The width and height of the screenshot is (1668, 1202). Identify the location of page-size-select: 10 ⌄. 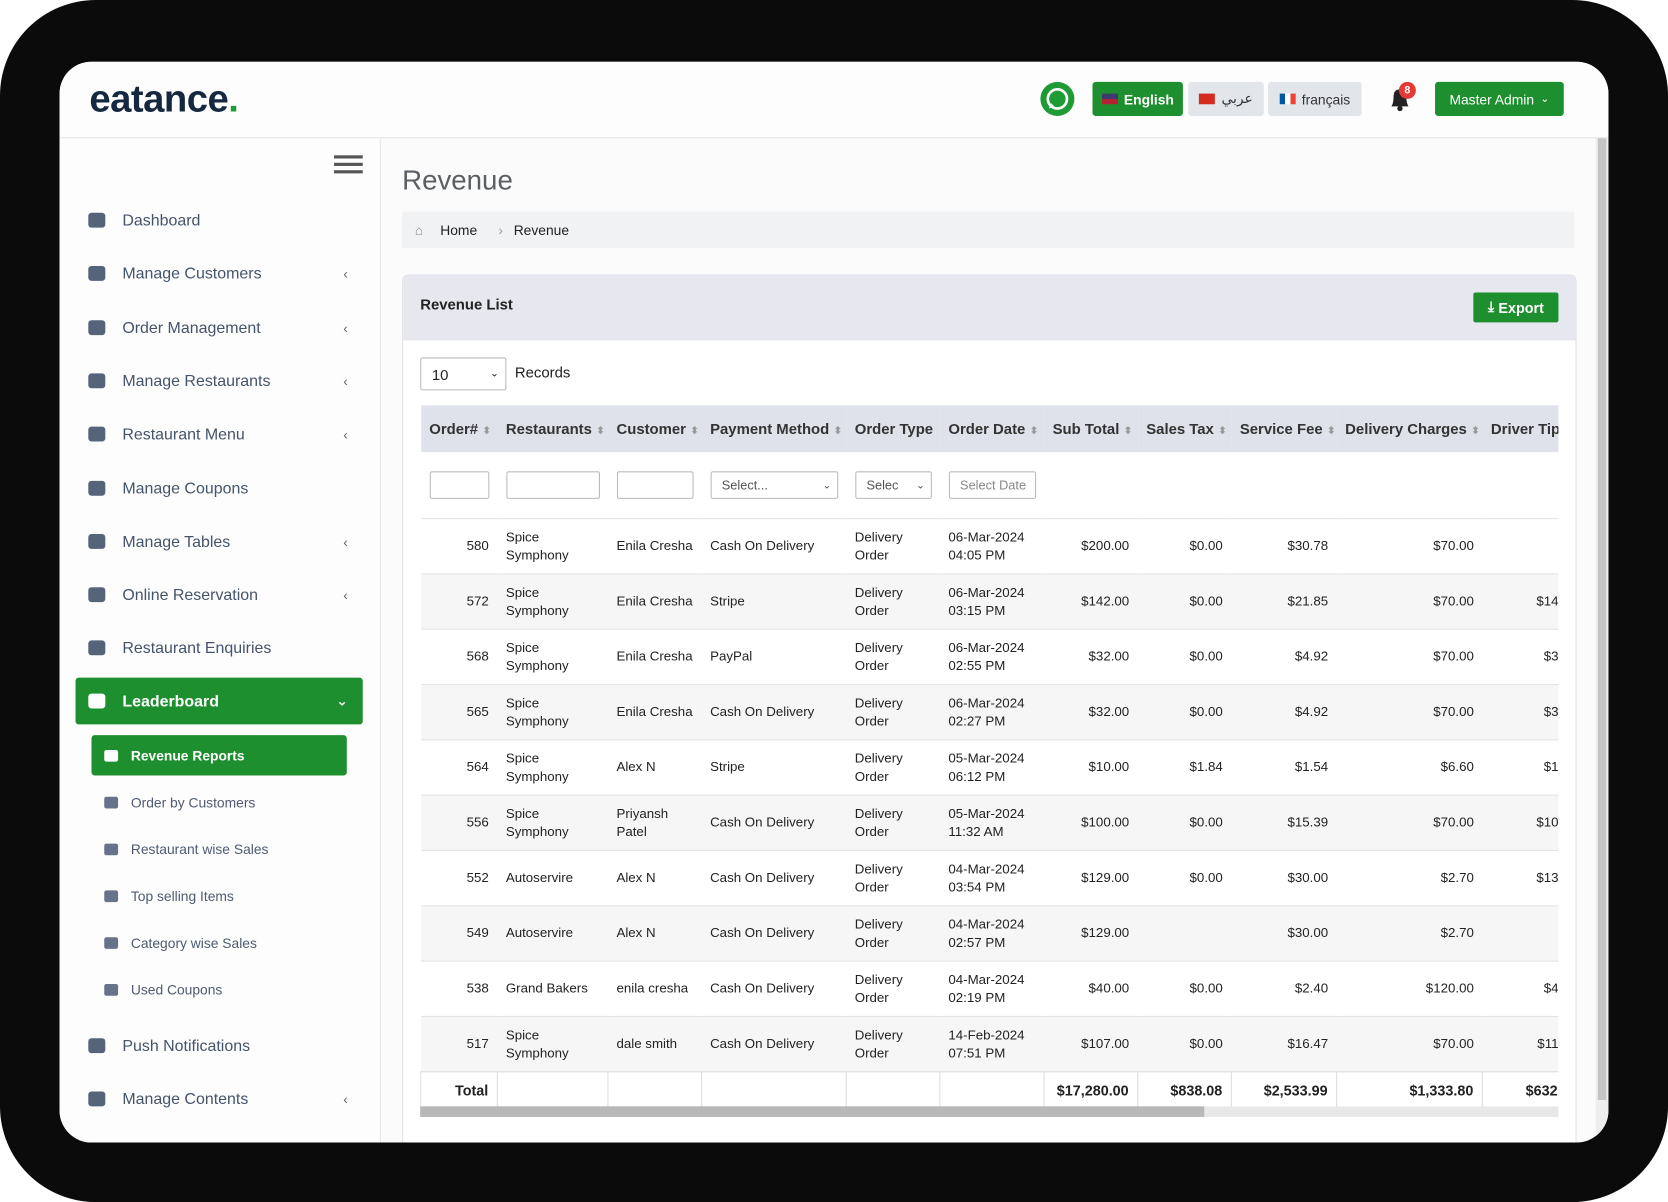
(463, 374).